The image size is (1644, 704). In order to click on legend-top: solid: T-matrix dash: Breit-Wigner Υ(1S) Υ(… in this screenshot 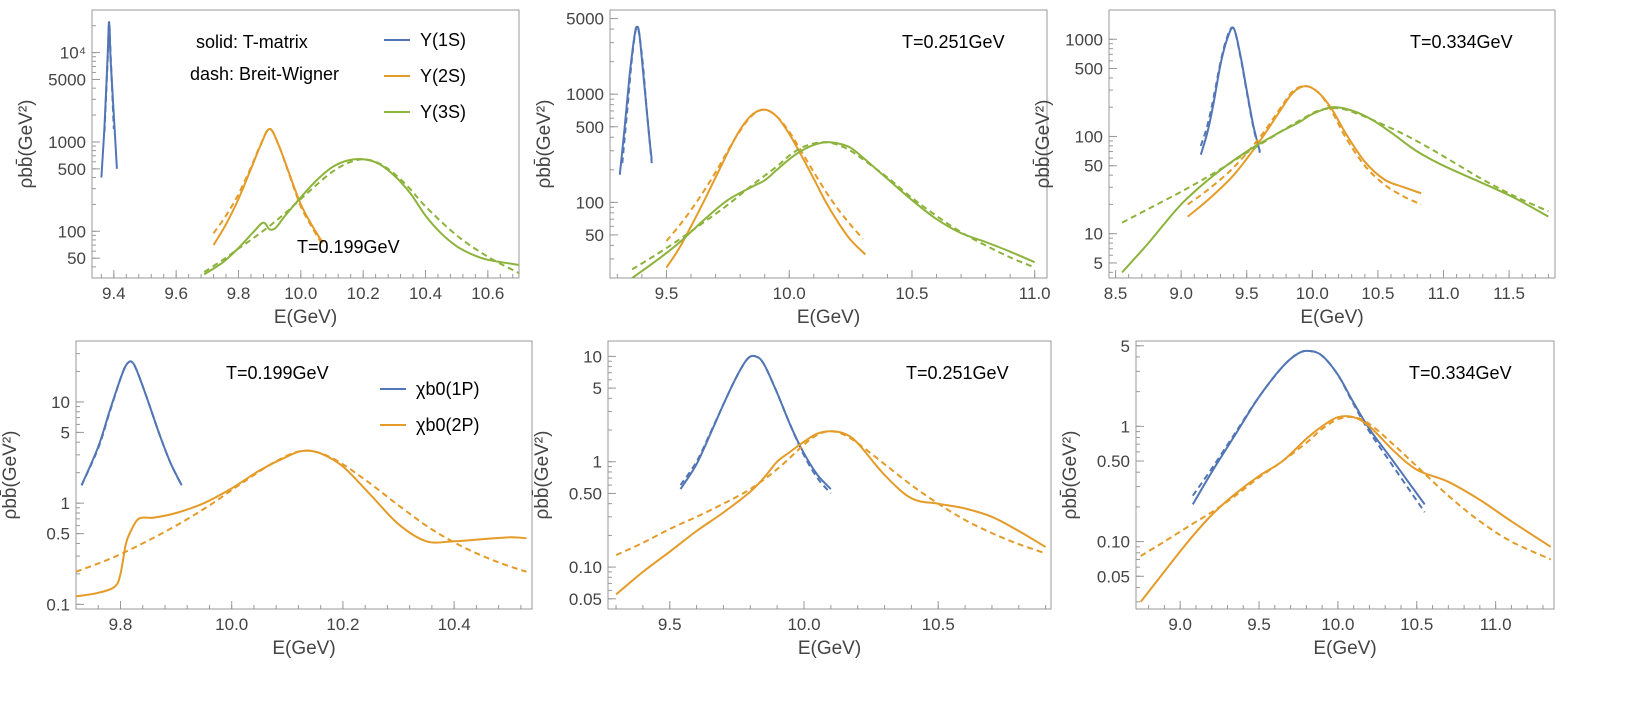, I will do `click(328, 76)`.